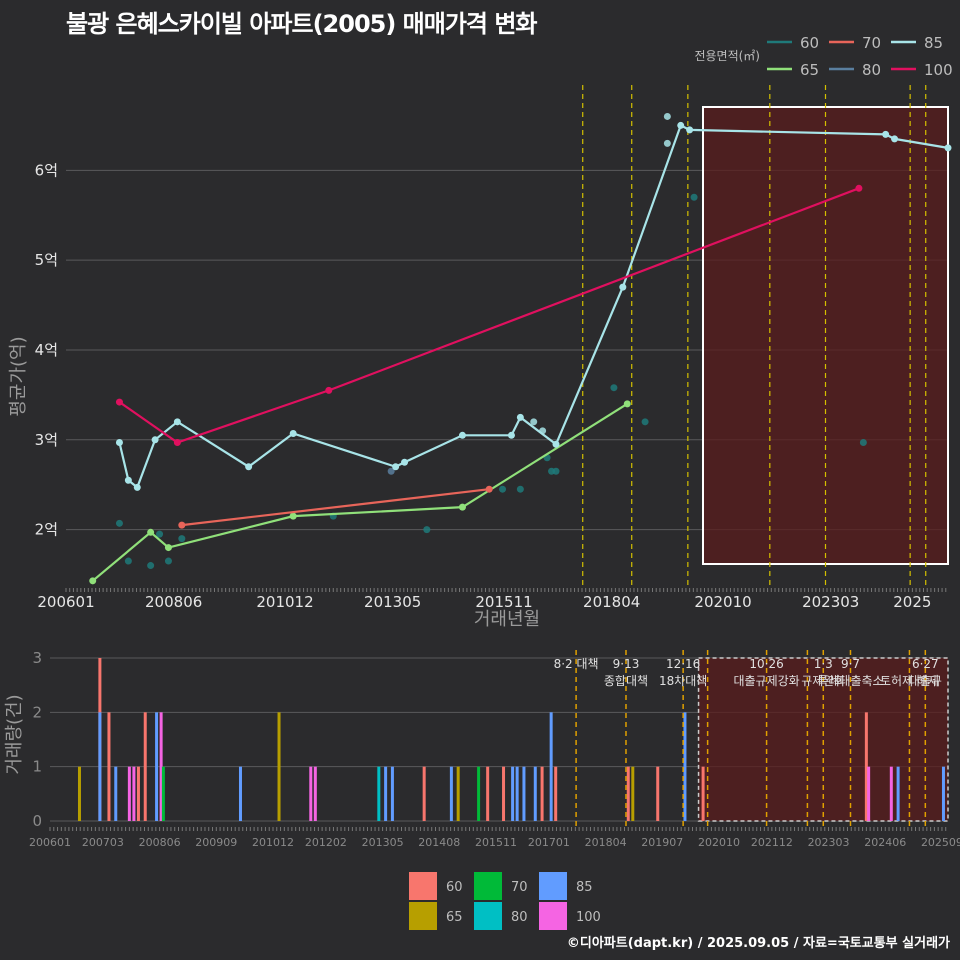 This screenshot has width=960, height=960. I want to click on vol-y-tick-label-2: 2, so click(37, 712).